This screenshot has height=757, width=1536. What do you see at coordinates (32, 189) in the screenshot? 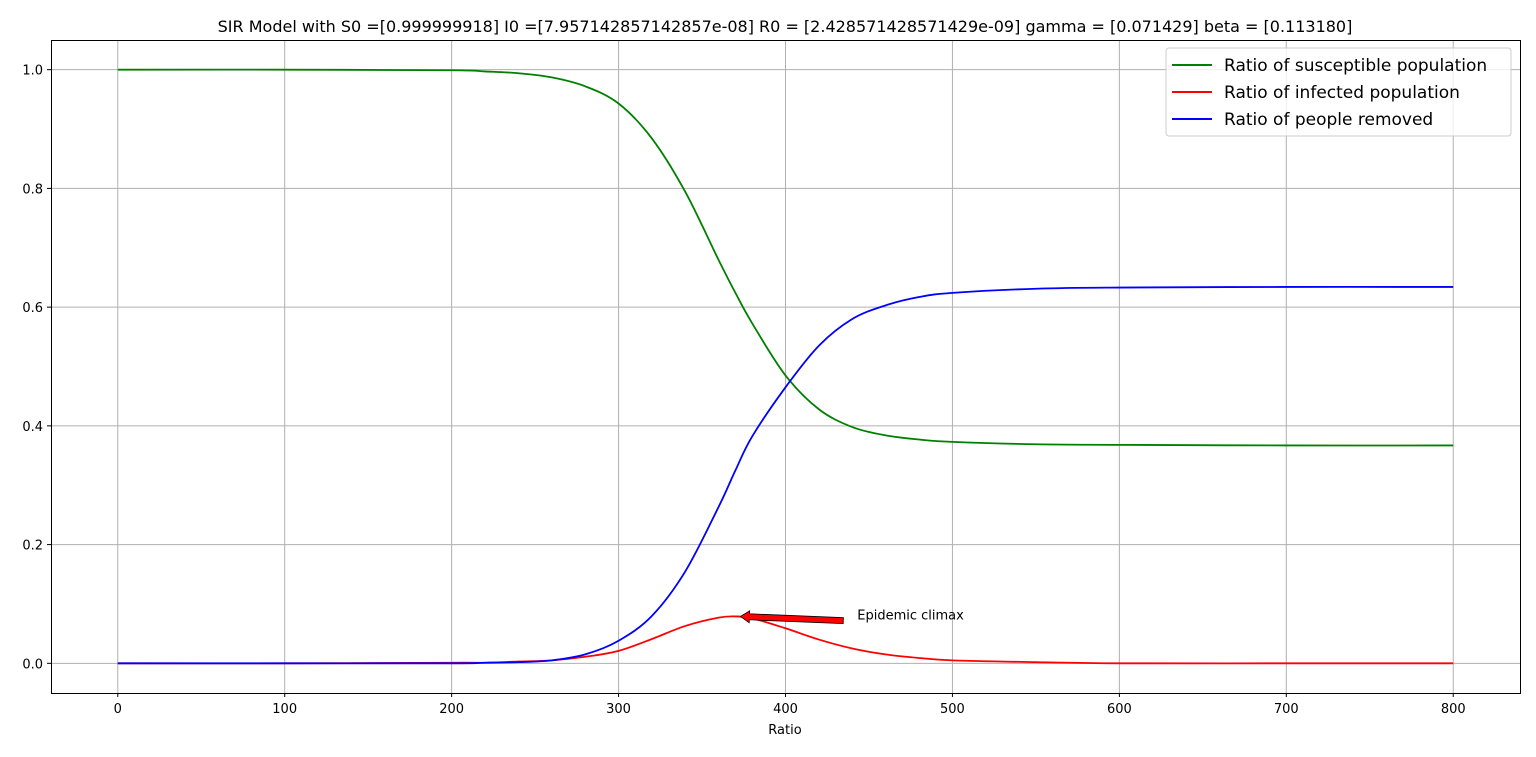
I see `y-tick-label: 0.8` at bounding box center [32, 189].